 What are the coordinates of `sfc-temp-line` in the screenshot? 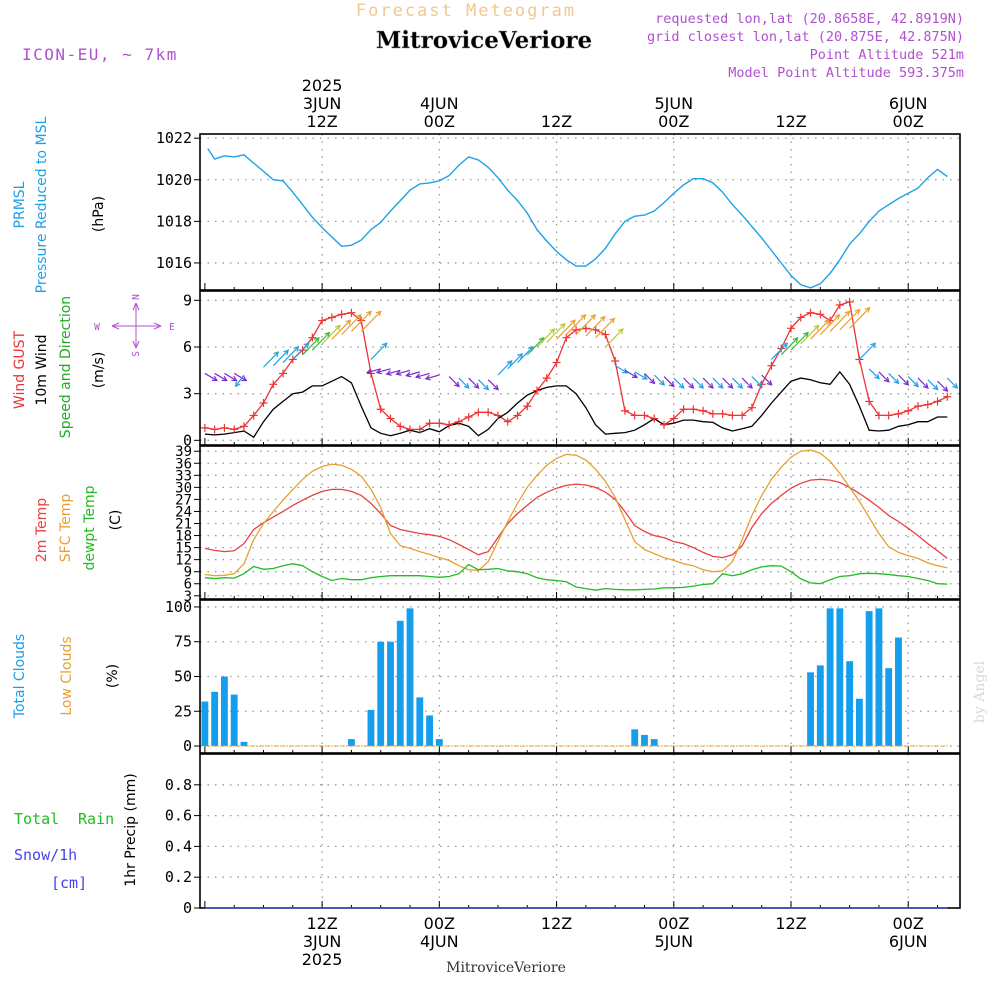 It's located at (576, 513).